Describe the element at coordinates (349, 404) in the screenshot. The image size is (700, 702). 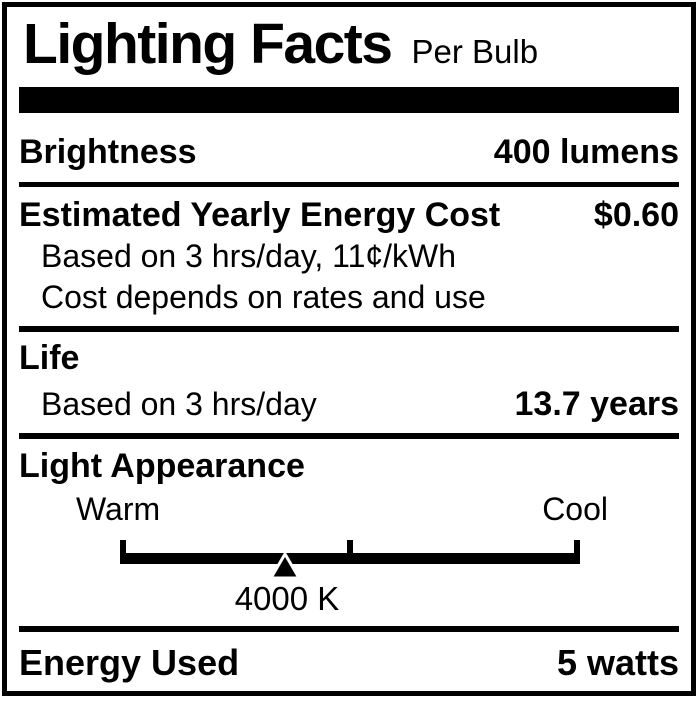
I see `life-row: Based on 3 hrs/day 13.7 years` at that location.